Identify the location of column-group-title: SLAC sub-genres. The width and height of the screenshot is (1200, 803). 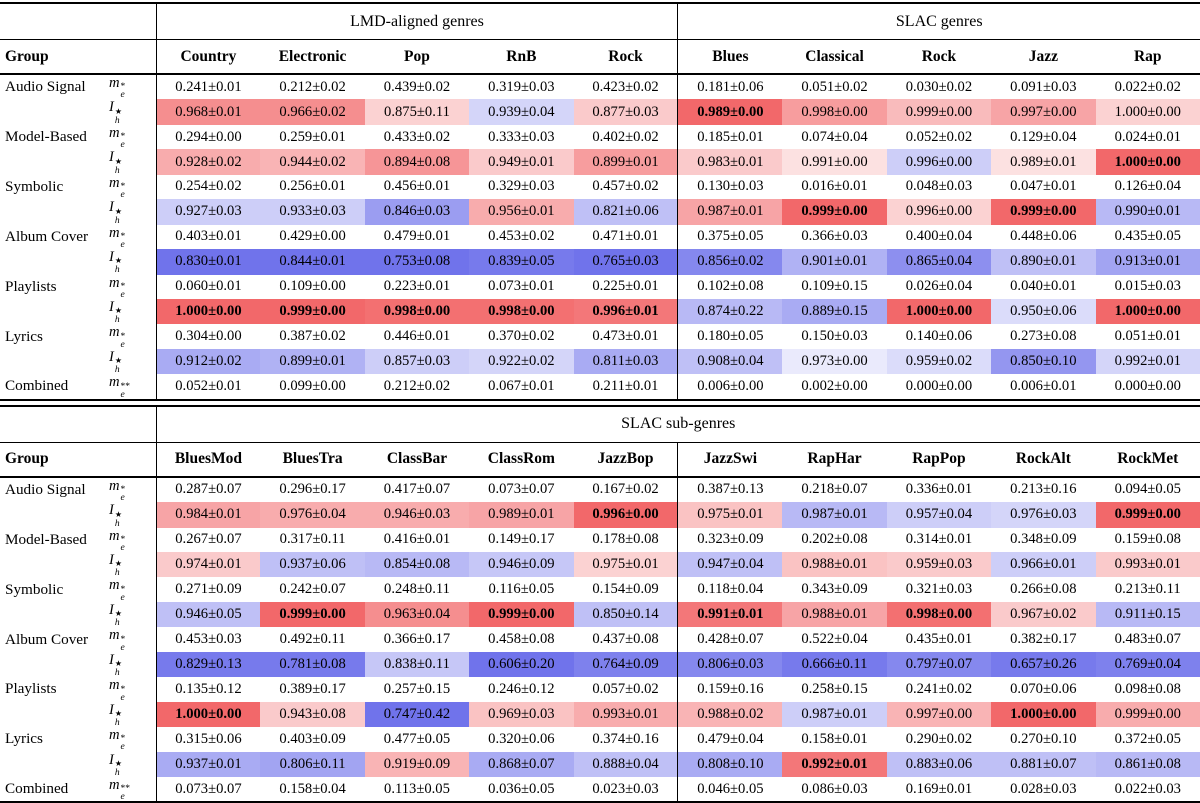
(677, 424).